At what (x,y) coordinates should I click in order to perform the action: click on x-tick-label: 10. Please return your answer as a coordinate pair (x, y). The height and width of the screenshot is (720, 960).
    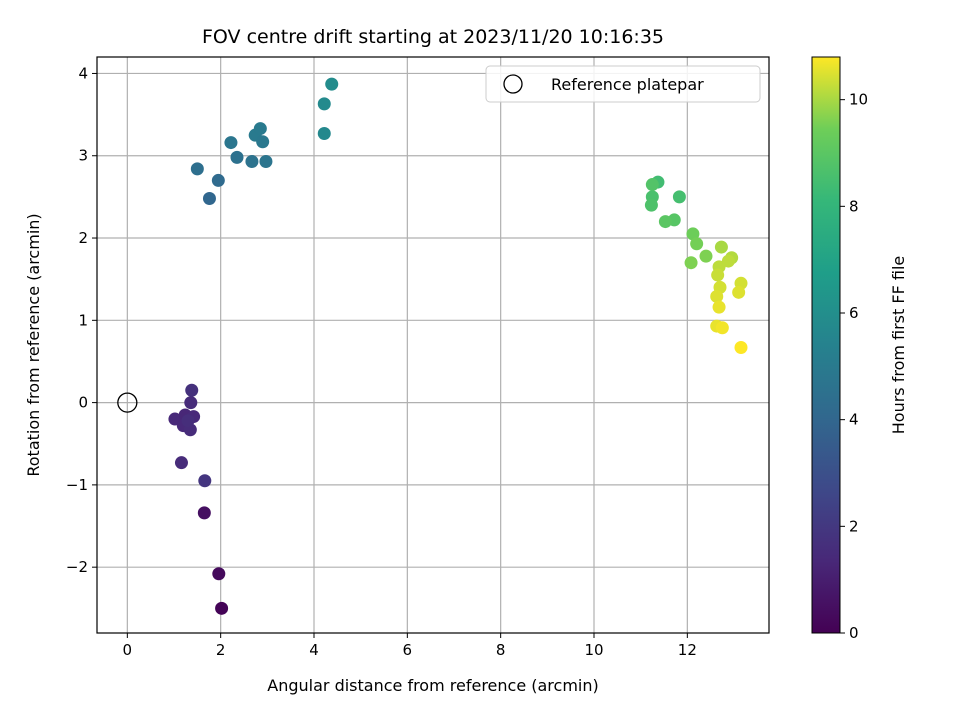
    Looking at the image, I should click on (593, 650).